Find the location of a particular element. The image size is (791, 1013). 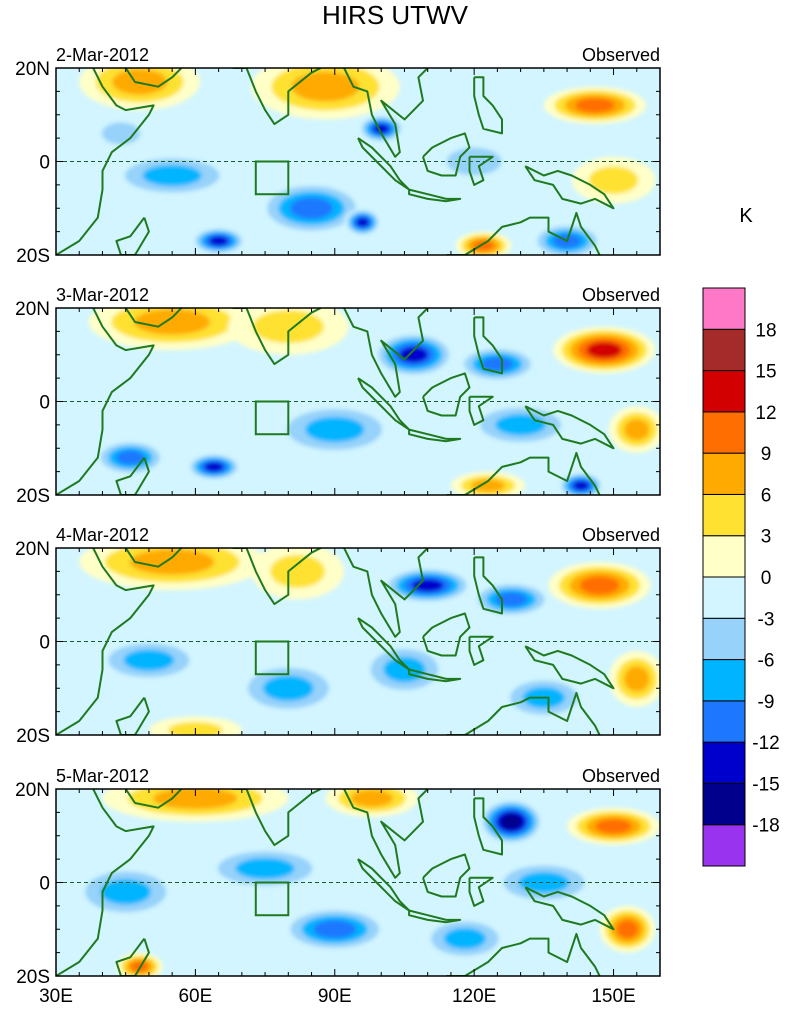

colorbar-label: -15 is located at coordinates (765, 784).